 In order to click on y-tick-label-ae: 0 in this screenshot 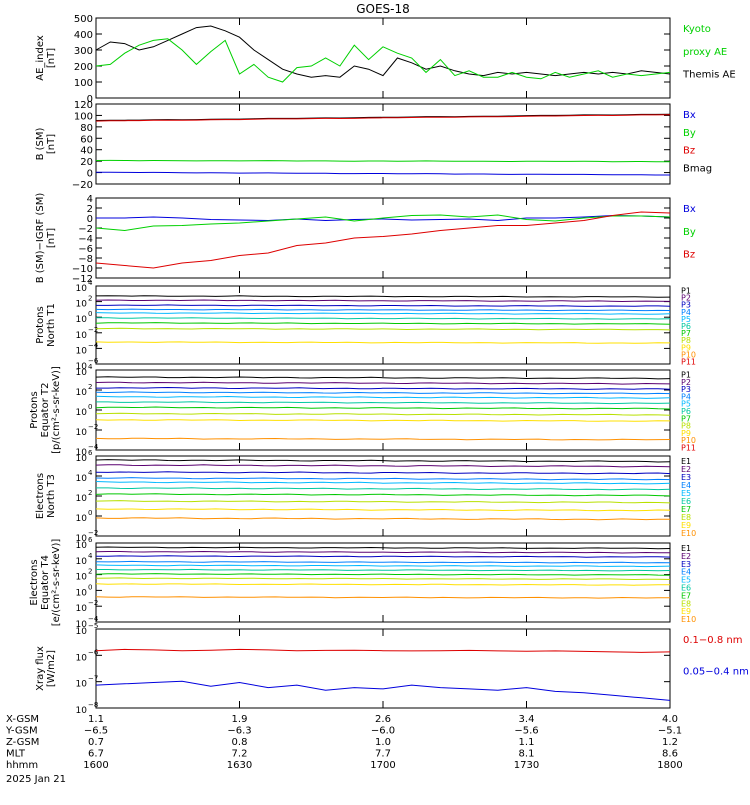, I will do `click(90, 99)`.